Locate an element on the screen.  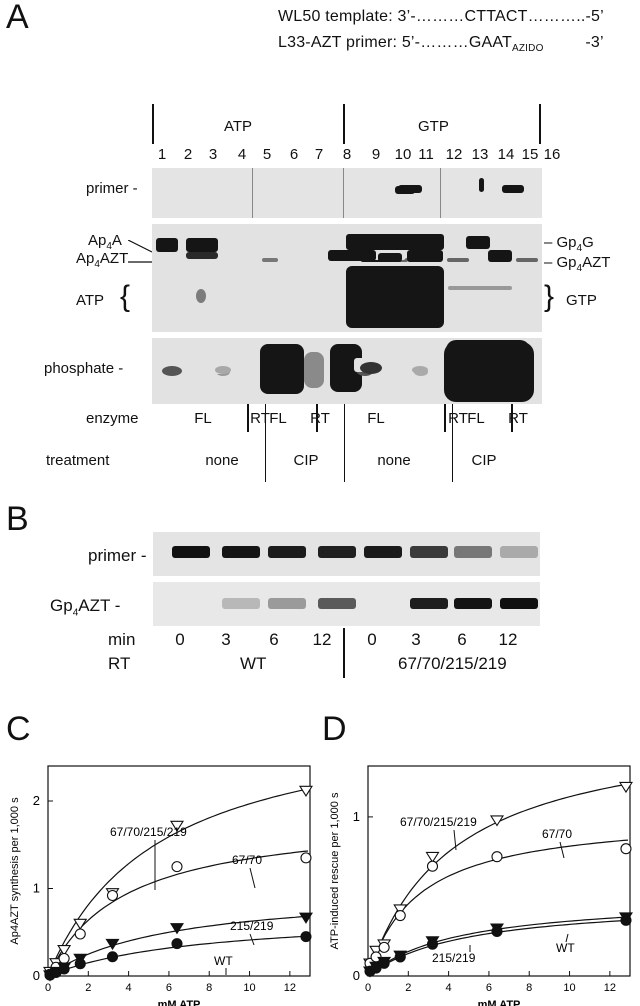
x-tick-label: 2 is located at coordinates (408, 988).